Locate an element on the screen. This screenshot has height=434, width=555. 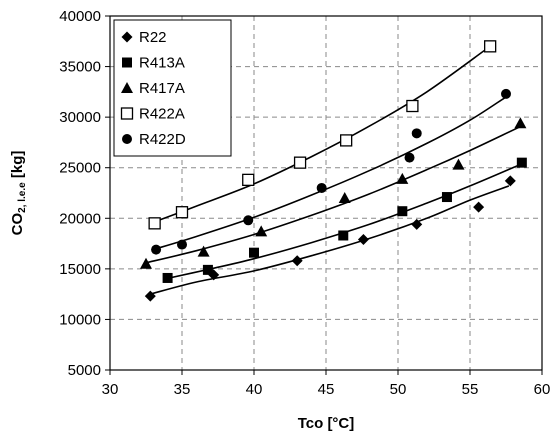
x-axis-title: Tco [°C] is located at coordinates (326, 423).